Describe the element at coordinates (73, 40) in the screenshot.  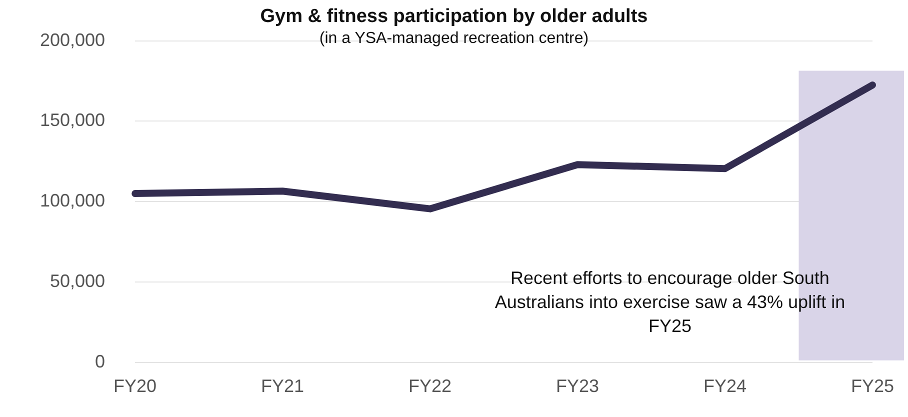
I see `y-tick-label: 200,000` at that location.